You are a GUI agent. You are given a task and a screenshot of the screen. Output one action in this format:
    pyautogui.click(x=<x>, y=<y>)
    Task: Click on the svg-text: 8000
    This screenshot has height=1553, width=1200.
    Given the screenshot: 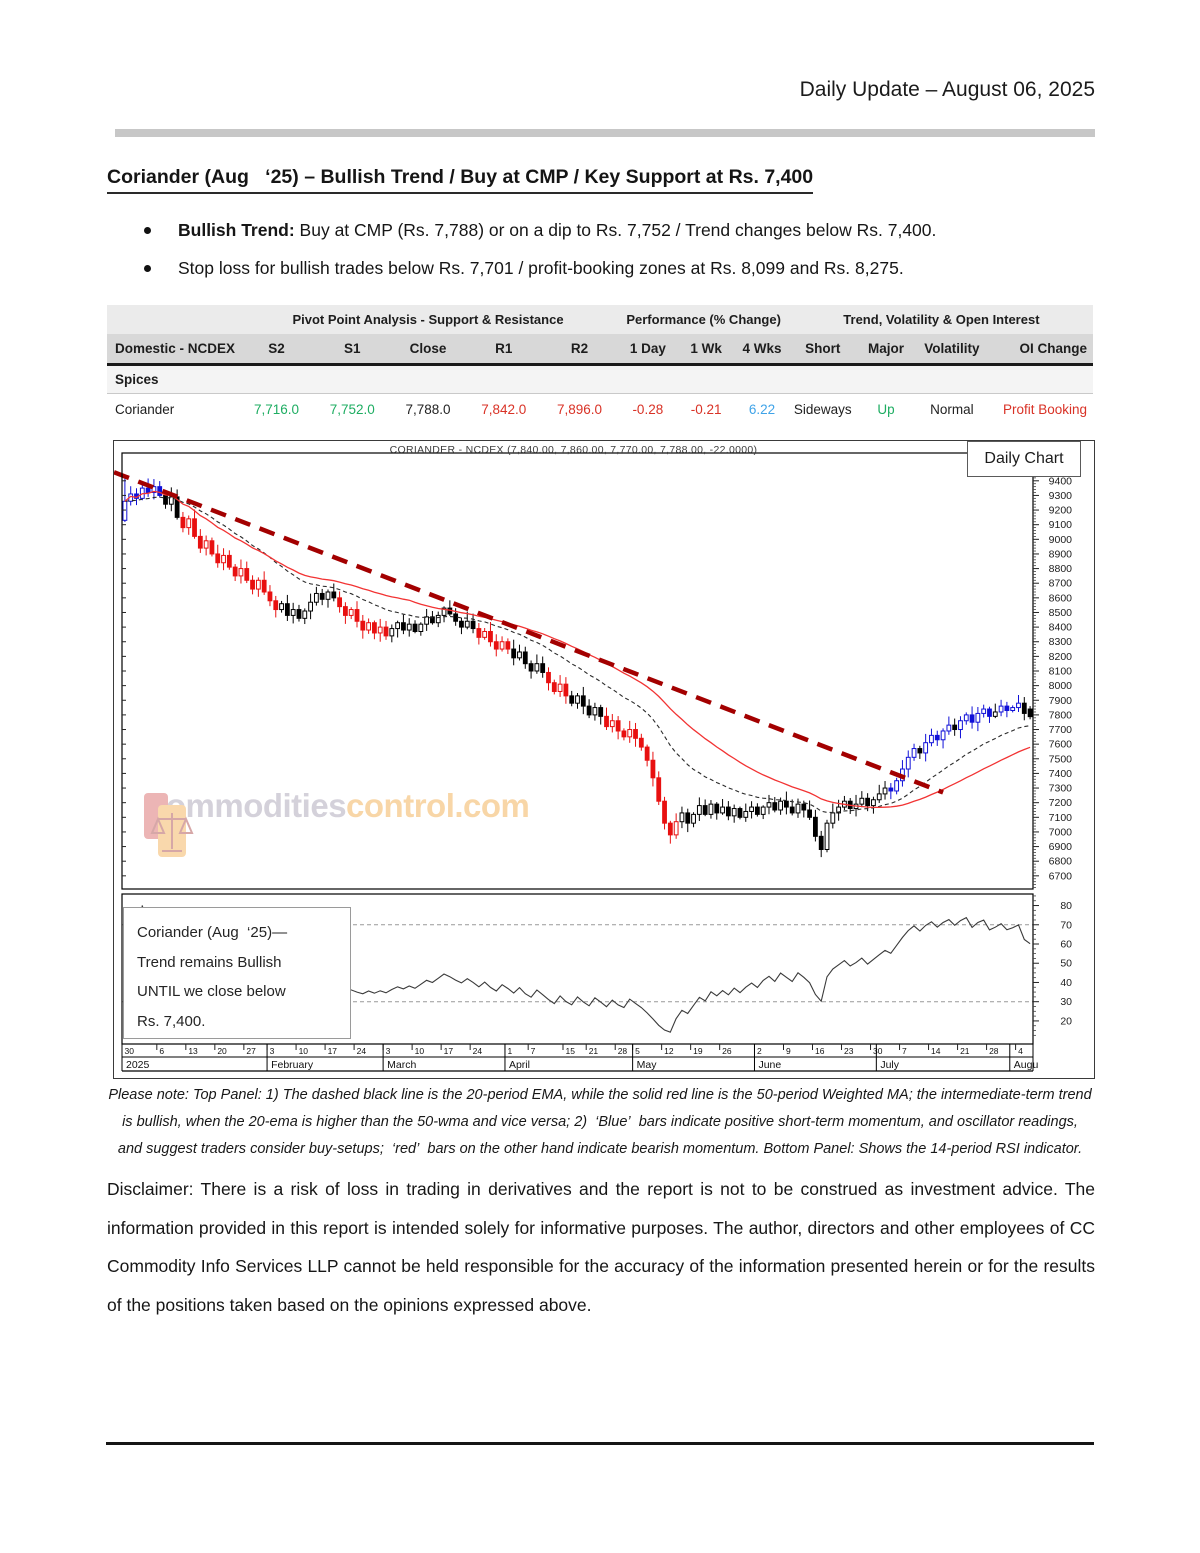 What is the action you would take?
    pyautogui.click(x=1061, y=686)
    